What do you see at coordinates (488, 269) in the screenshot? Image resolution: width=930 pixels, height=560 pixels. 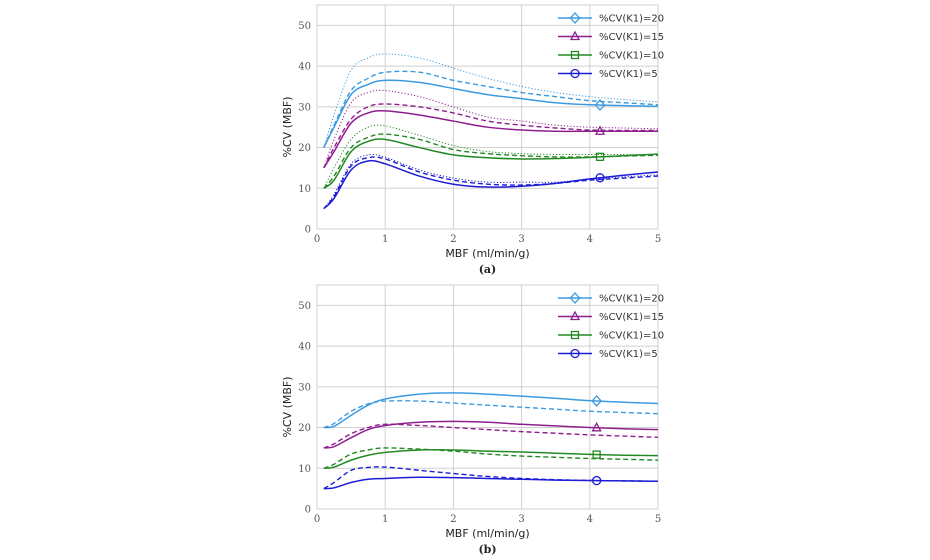 I see `panel-caption: (a)` at bounding box center [488, 269].